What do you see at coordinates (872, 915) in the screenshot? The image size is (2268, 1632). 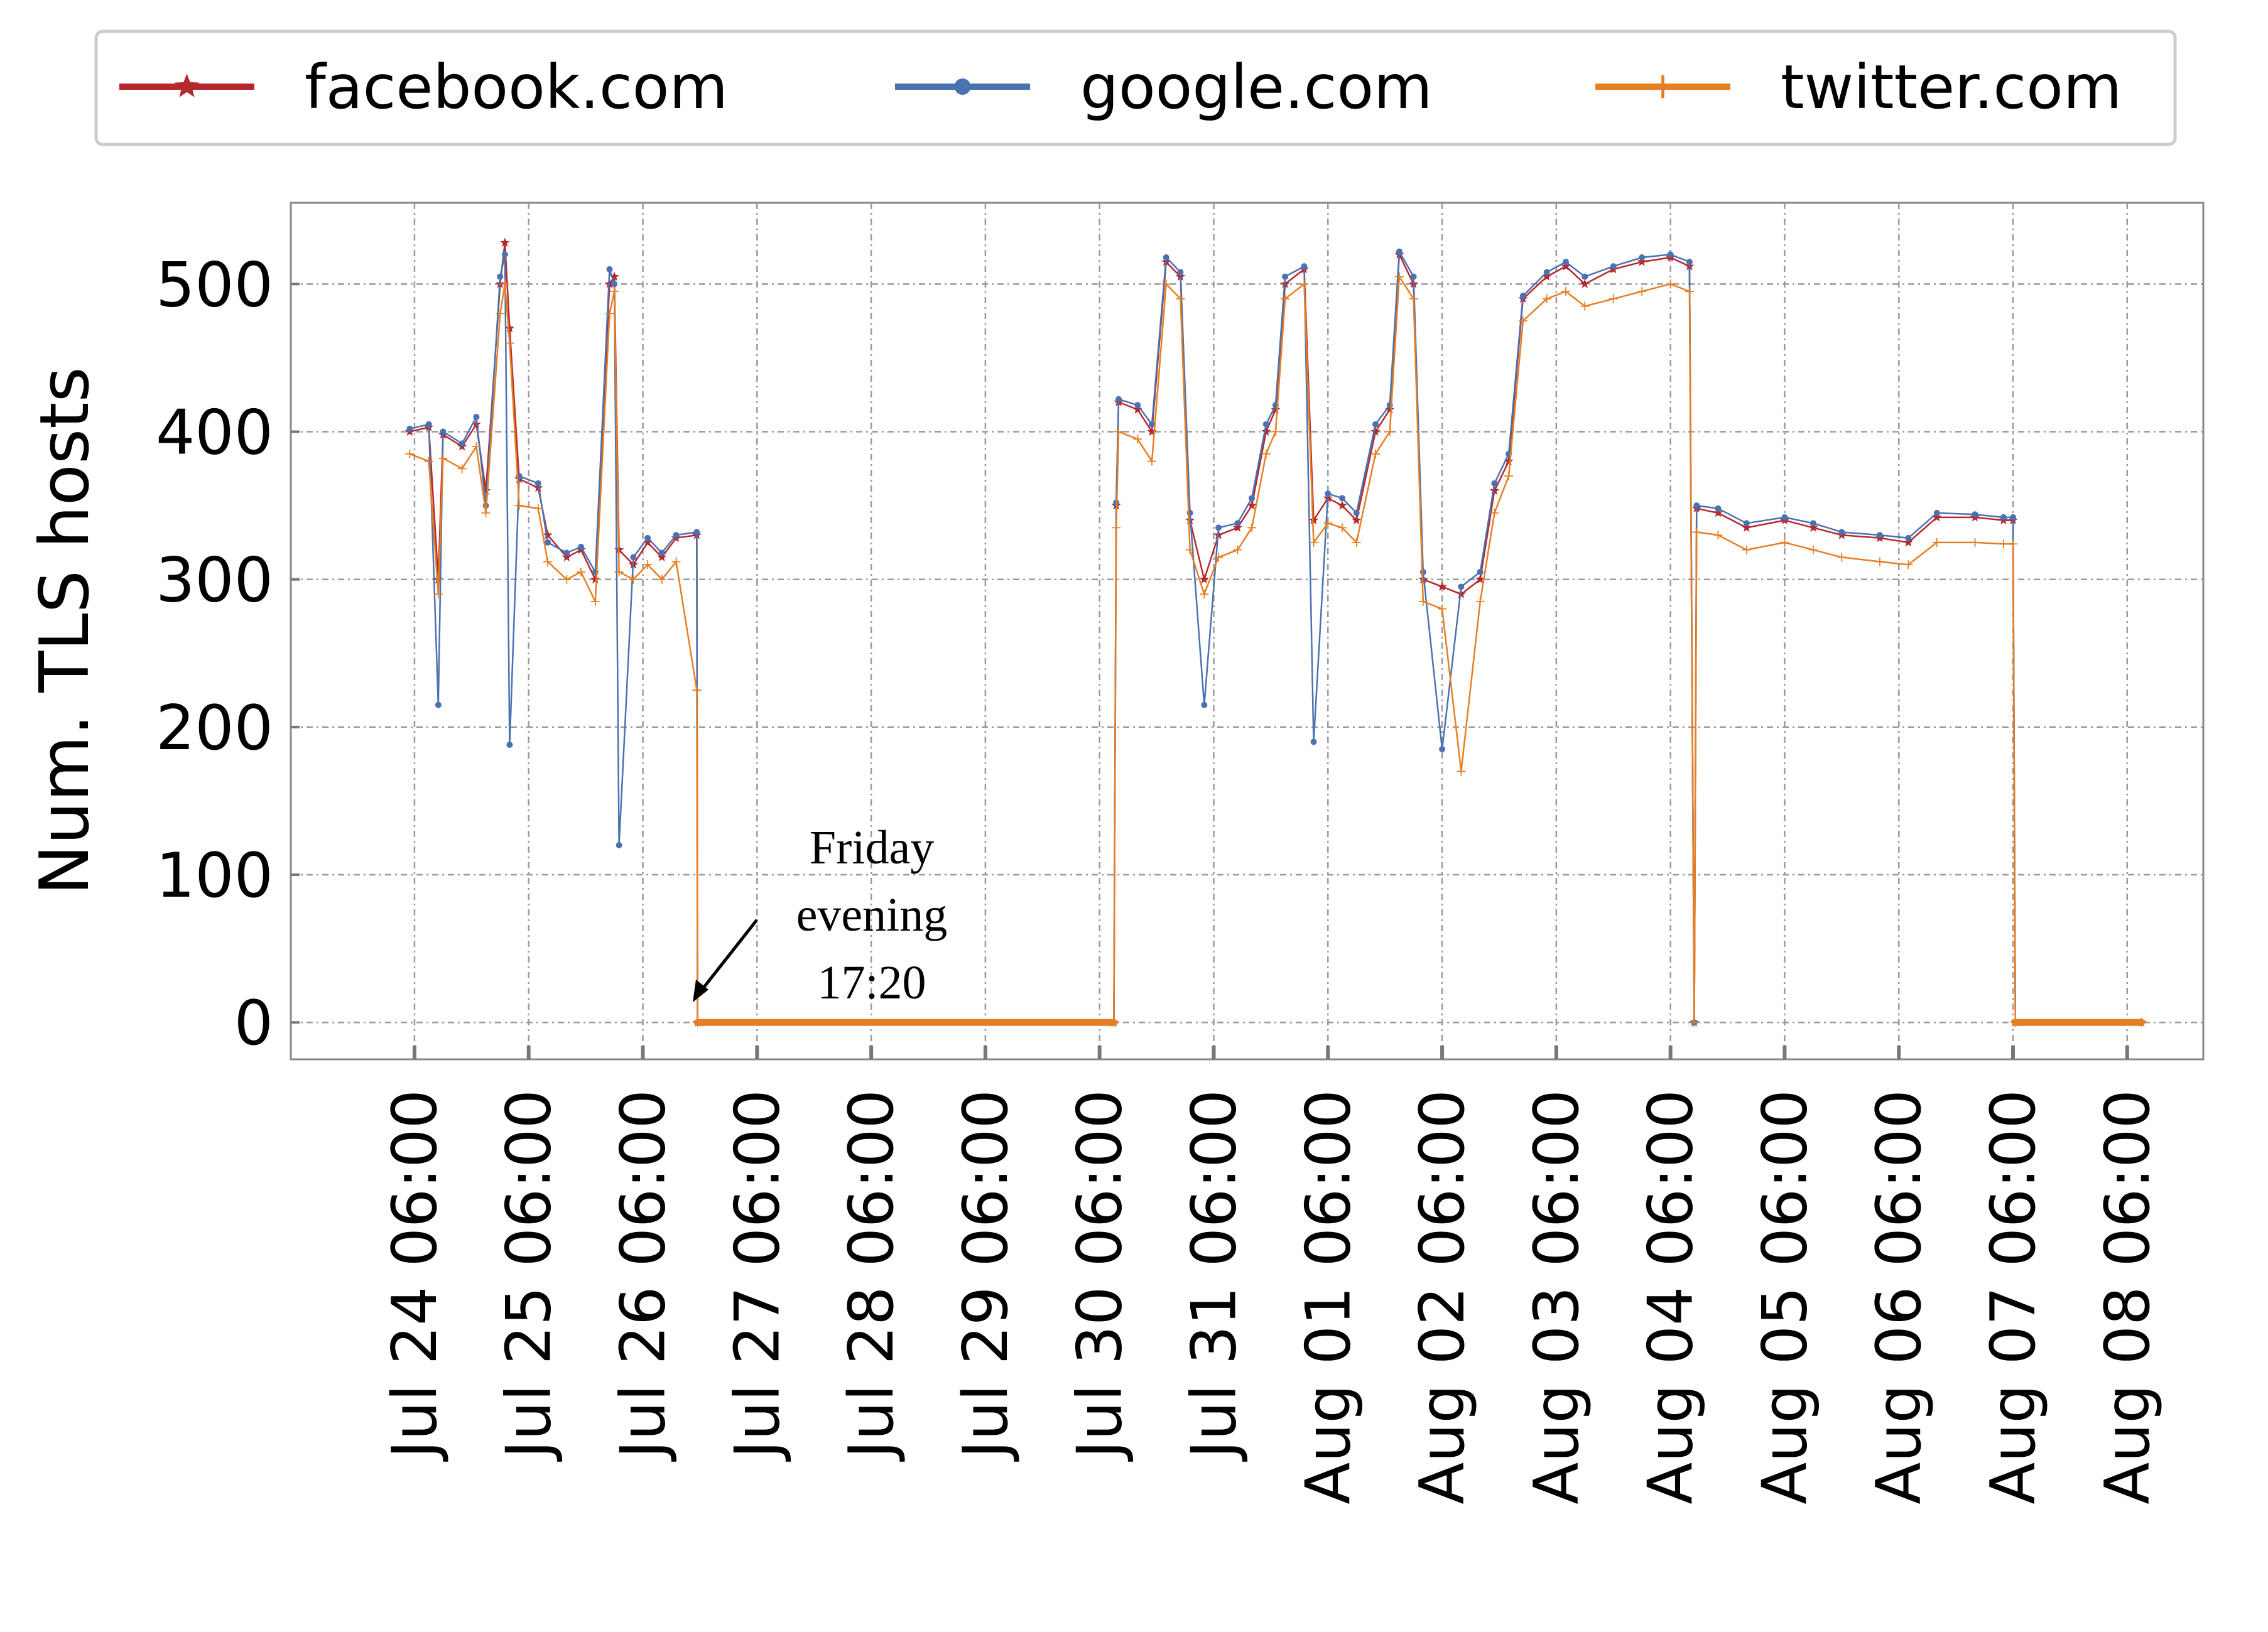 I see `annotation-line-2: evening` at bounding box center [872, 915].